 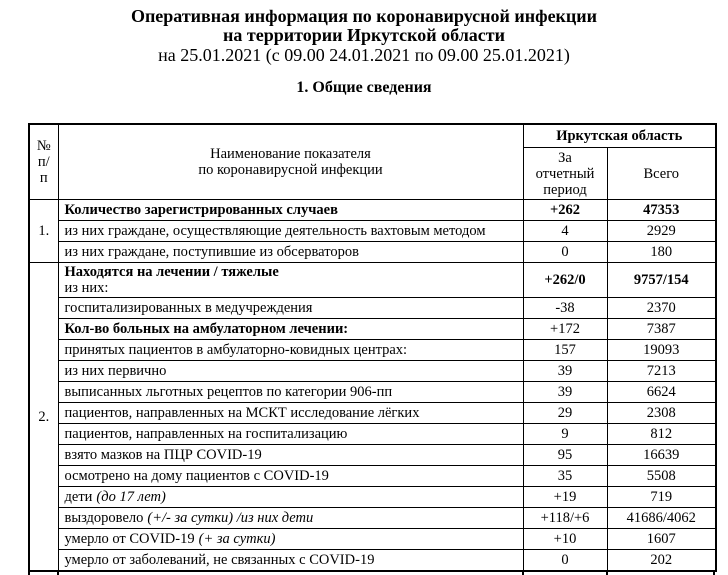 I want to click on indicator-main-label: дети, so click(x=78, y=497).